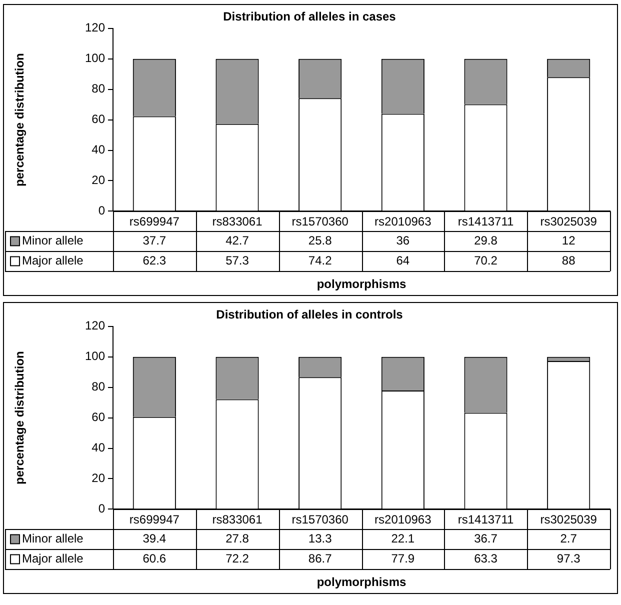  What do you see at coordinates (154, 241) in the screenshot?
I see `data-label: 37.7` at bounding box center [154, 241].